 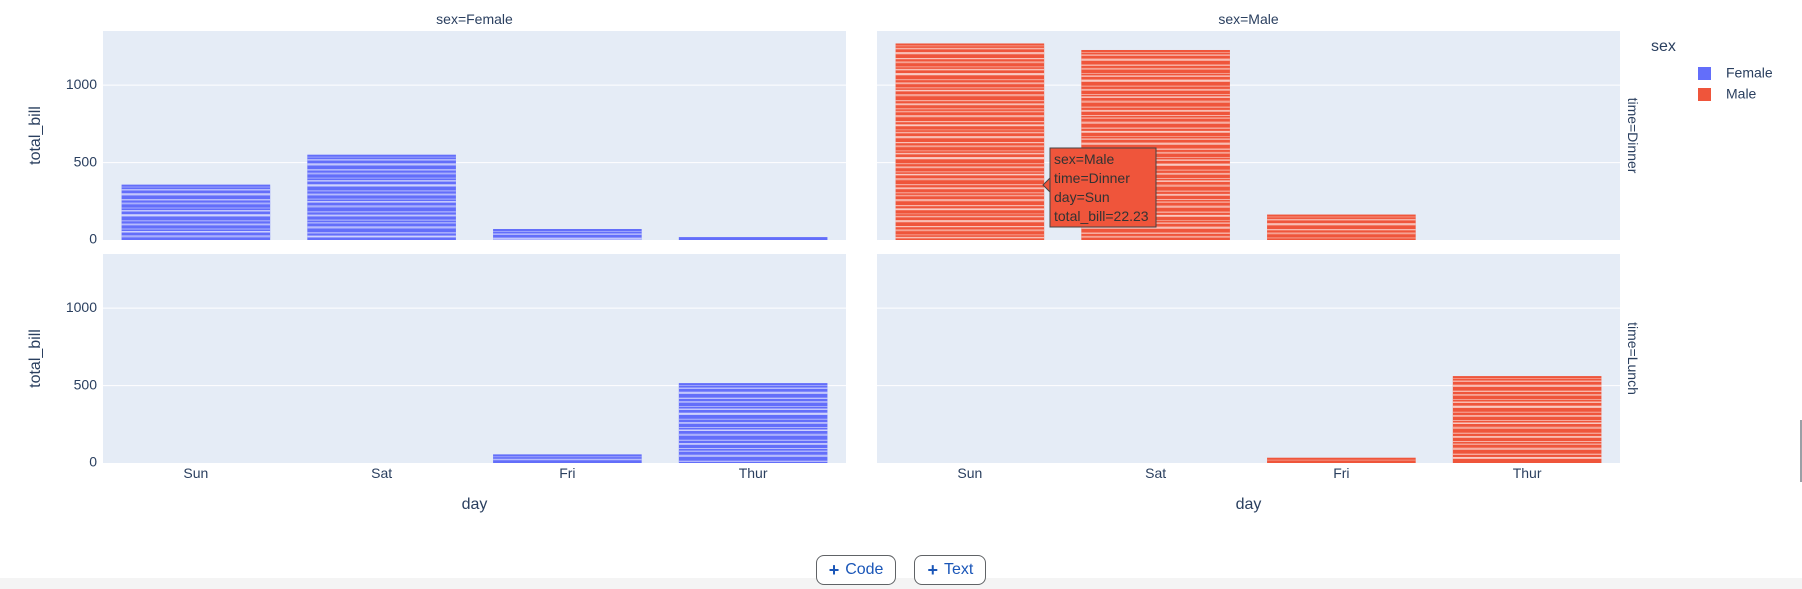 What do you see at coordinates (1633, 358) in the screenshot?
I see `facet-row-title: time=Lunch` at bounding box center [1633, 358].